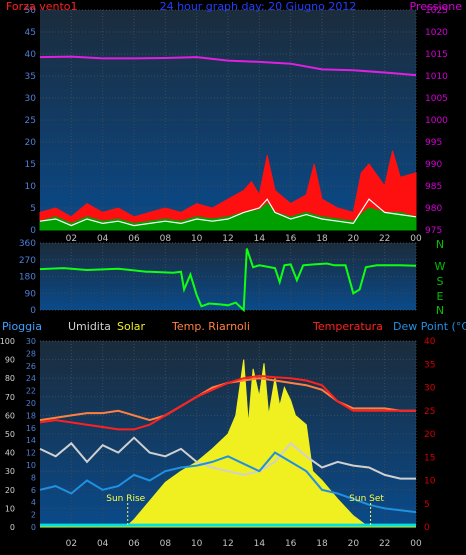 The width and height of the screenshot is (466, 555). I want to click on right-tick-label: 975, so click(433, 231).